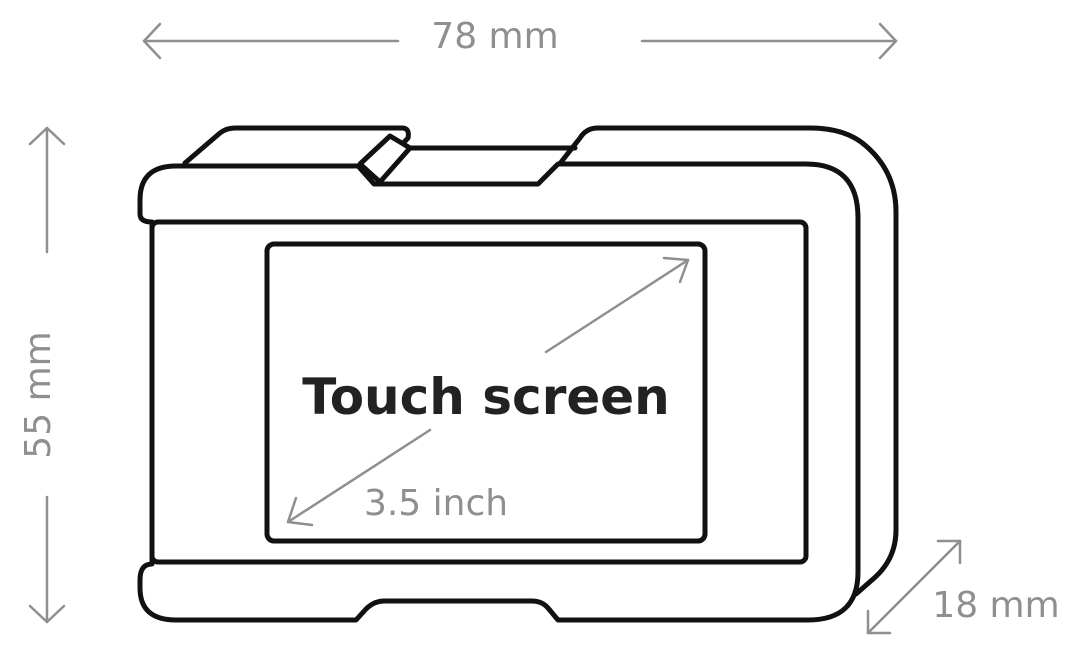 This screenshot has width=1090, height=659. What do you see at coordinates (486, 397) in the screenshot?
I see `screen-title: Touch screen` at bounding box center [486, 397].